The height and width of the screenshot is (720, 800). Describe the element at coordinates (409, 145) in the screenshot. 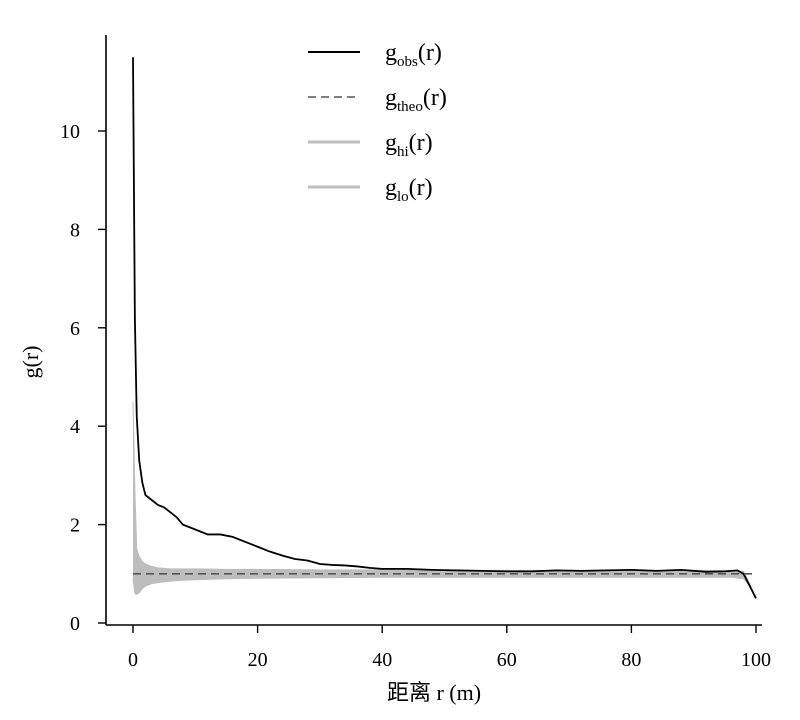

I see `legend-label-hi: ghi(r)` at that location.